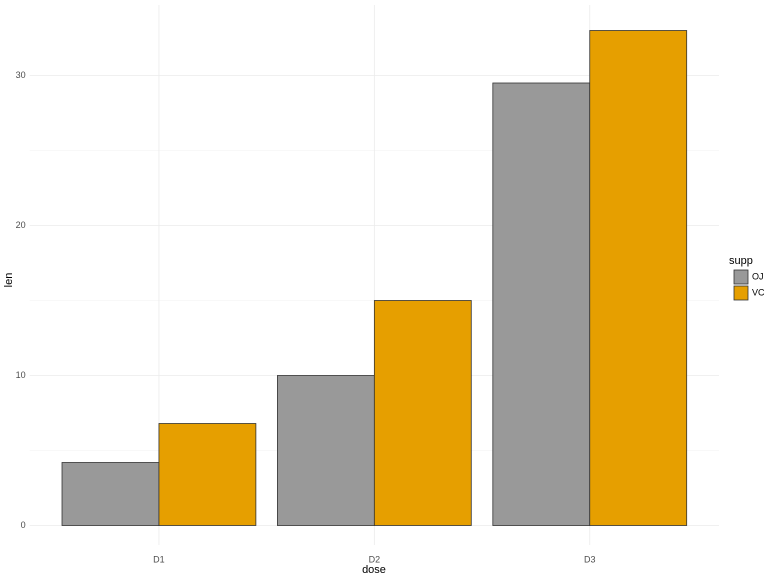 This screenshot has width=773, height=580. Describe the element at coordinates (758, 276) in the screenshot. I see `legend-label: OJ` at that location.